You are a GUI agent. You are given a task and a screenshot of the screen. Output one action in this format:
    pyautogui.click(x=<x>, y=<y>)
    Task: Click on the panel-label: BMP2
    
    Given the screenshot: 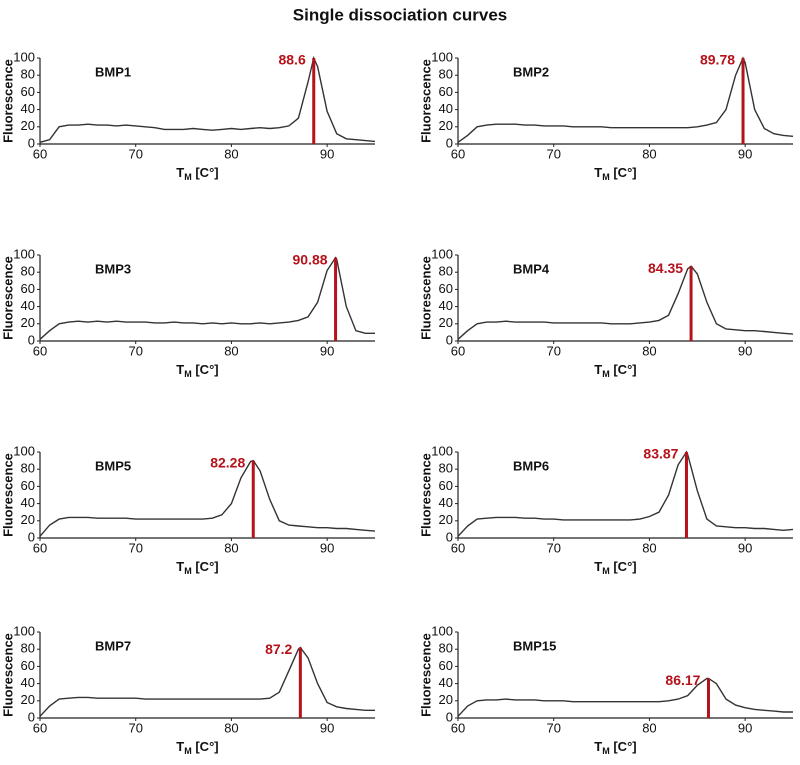 What is the action you would take?
    pyautogui.click(x=531, y=71)
    